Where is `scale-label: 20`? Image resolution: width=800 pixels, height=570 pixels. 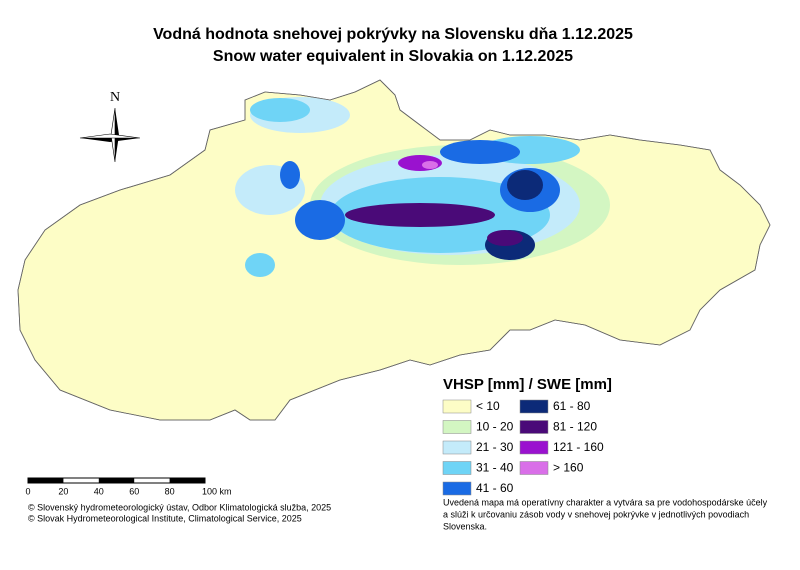 scale-label: 20 is located at coordinates (63, 491).